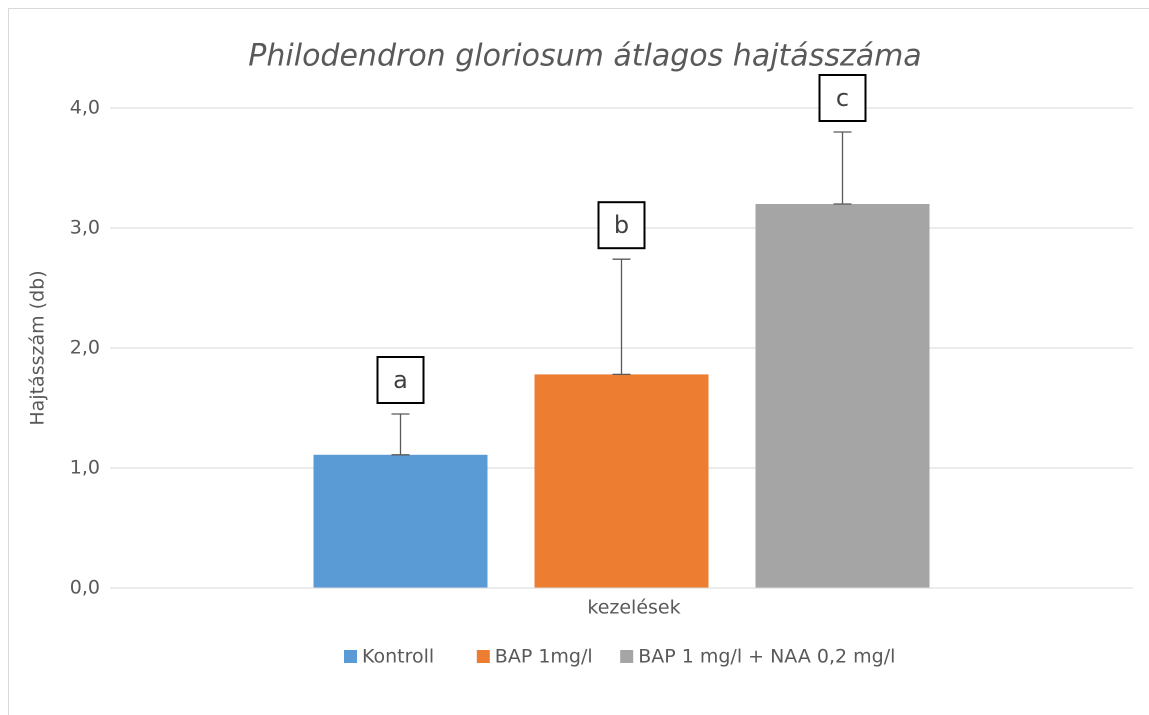  Describe the element at coordinates (85, 348) in the screenshot. I see `y-tick-label: 2,0` at that location.